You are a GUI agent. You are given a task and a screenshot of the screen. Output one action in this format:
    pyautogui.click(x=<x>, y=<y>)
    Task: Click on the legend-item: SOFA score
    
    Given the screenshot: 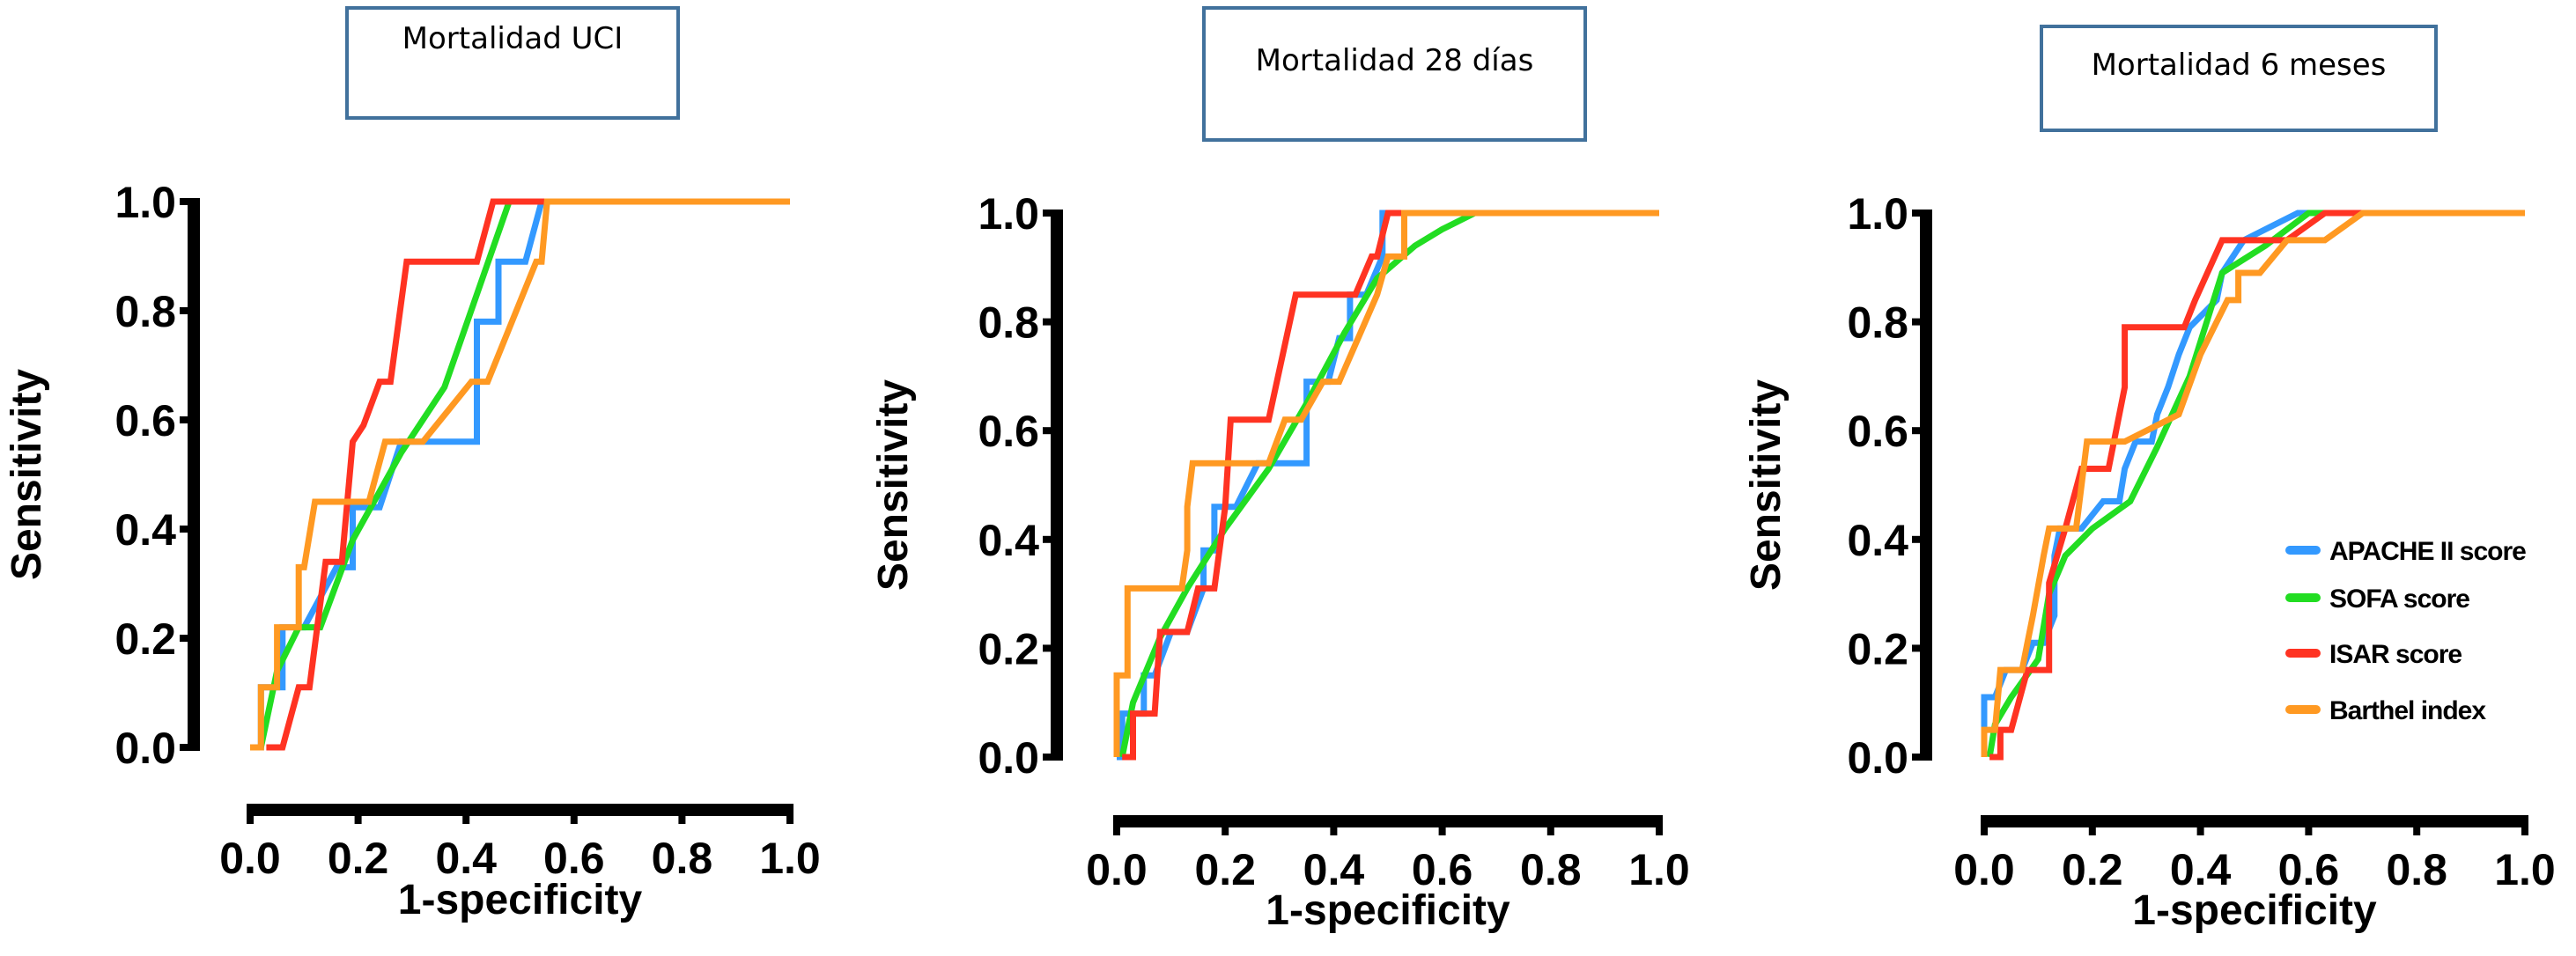 What is the action you would take?
    pyautogui.click(x=2377, y=599)
    